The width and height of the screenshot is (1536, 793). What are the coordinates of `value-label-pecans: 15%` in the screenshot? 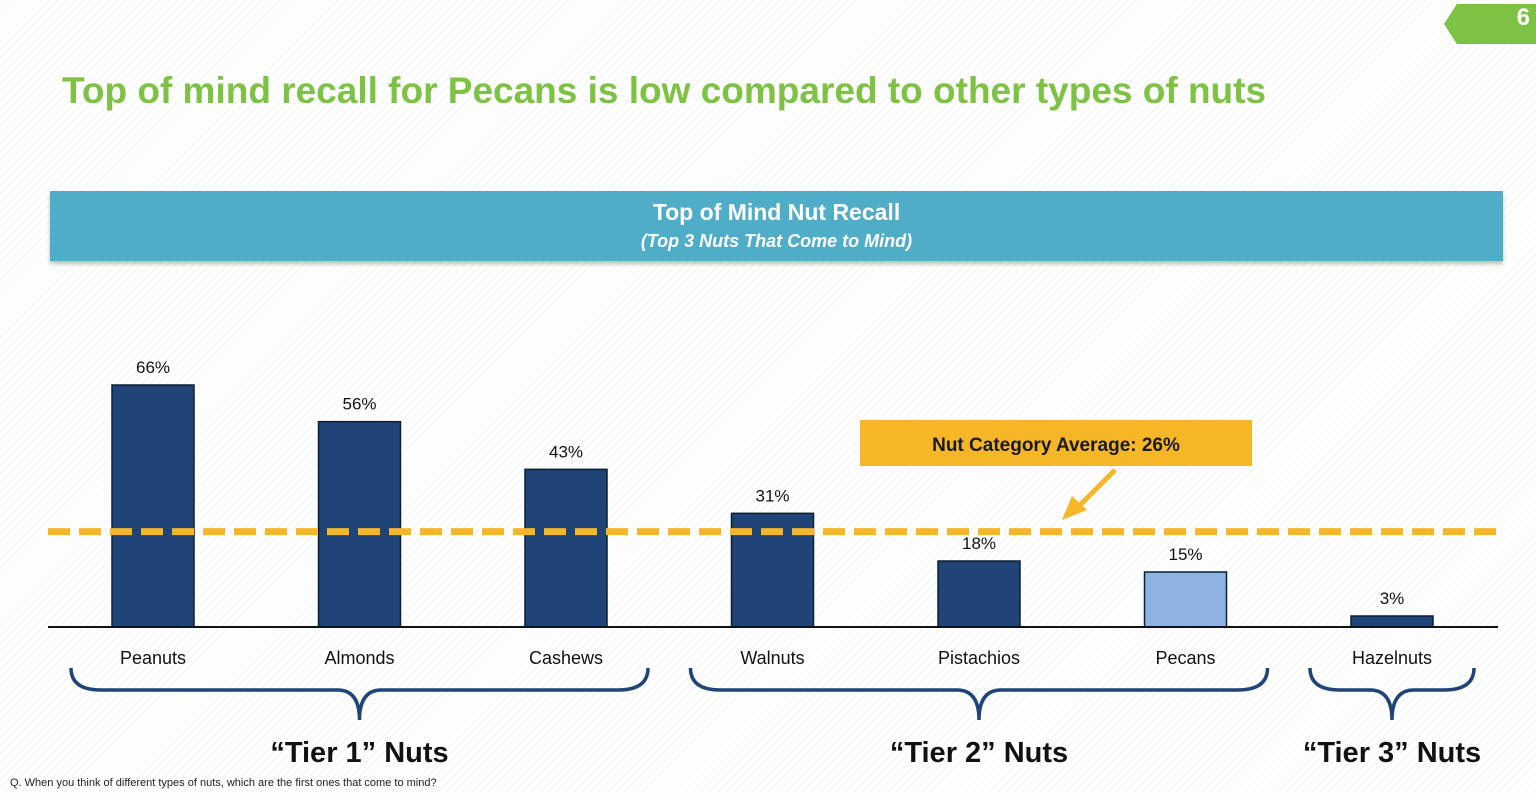 It's located at (1185, 554).